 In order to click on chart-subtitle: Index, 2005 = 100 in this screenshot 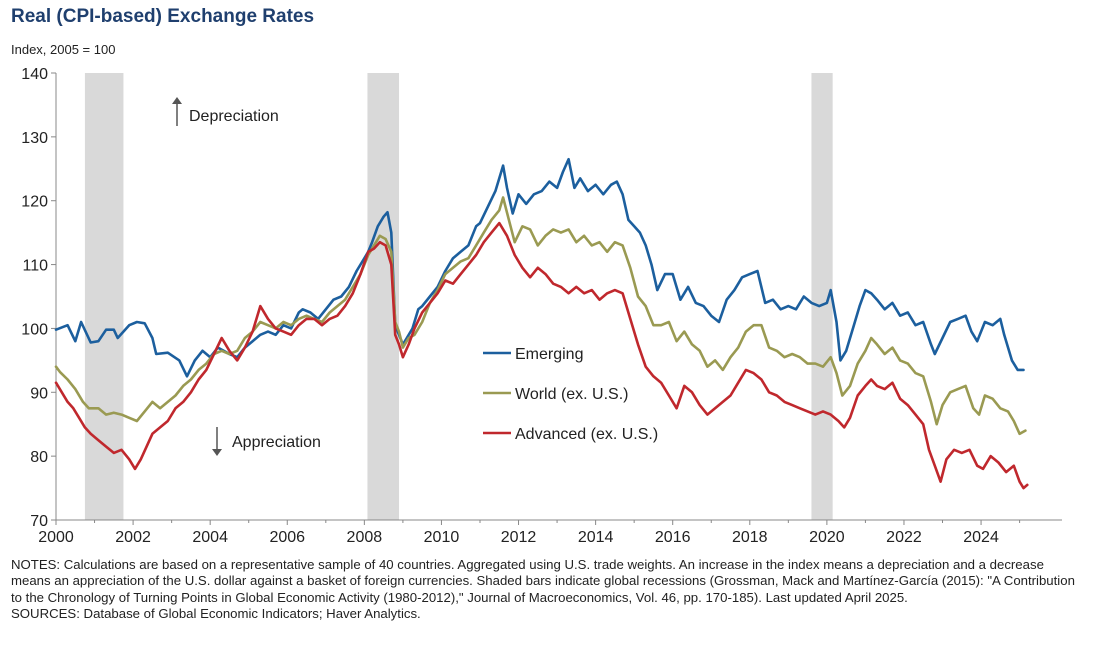, I will do `click(63, 49)`.